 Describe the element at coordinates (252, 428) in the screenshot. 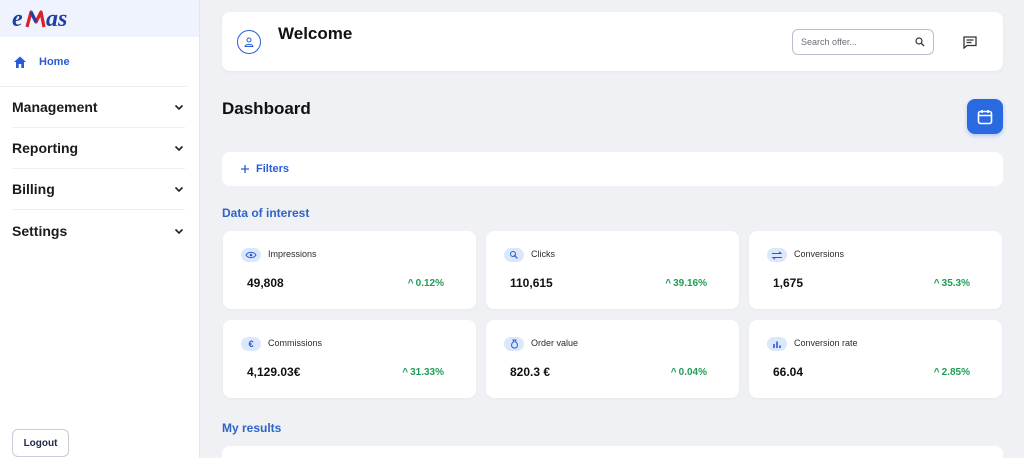

I see `section-title-results: My results` at that location.